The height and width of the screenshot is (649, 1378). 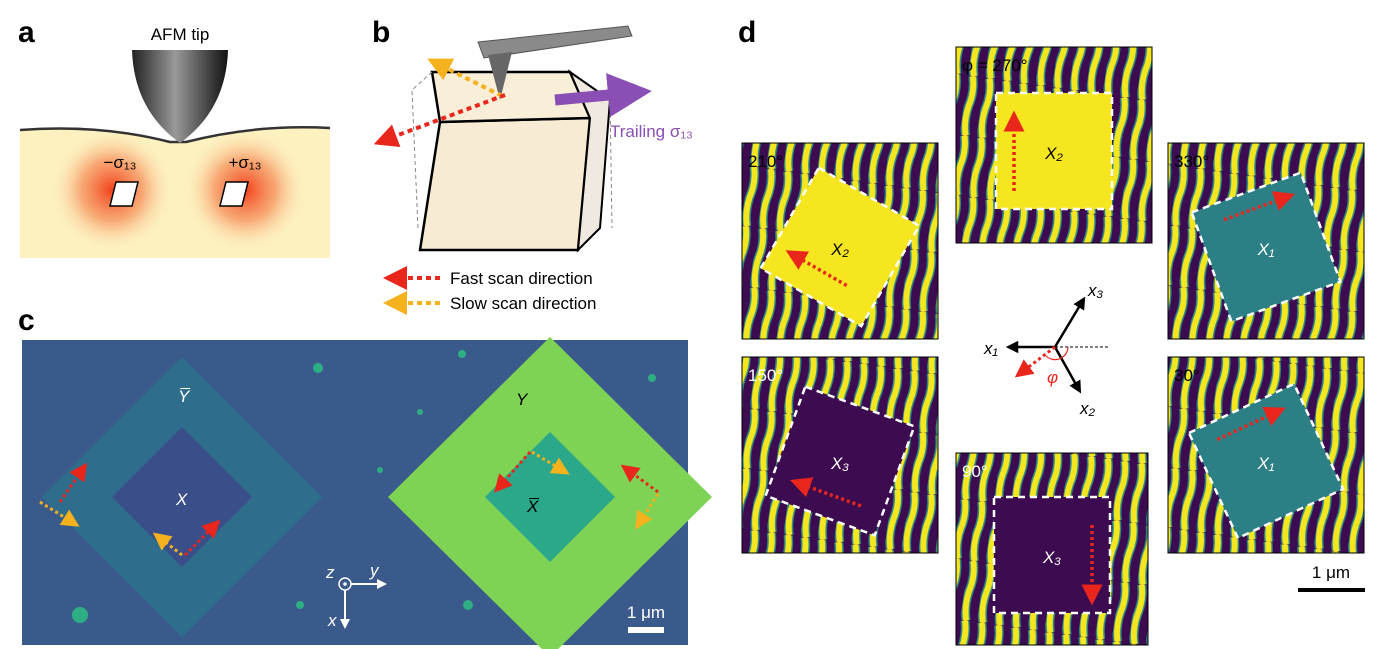 What do you see at coordinates (184, 396) in the screenshot?
I see `domain-label: Y̅` at bounding box center [184, 396].